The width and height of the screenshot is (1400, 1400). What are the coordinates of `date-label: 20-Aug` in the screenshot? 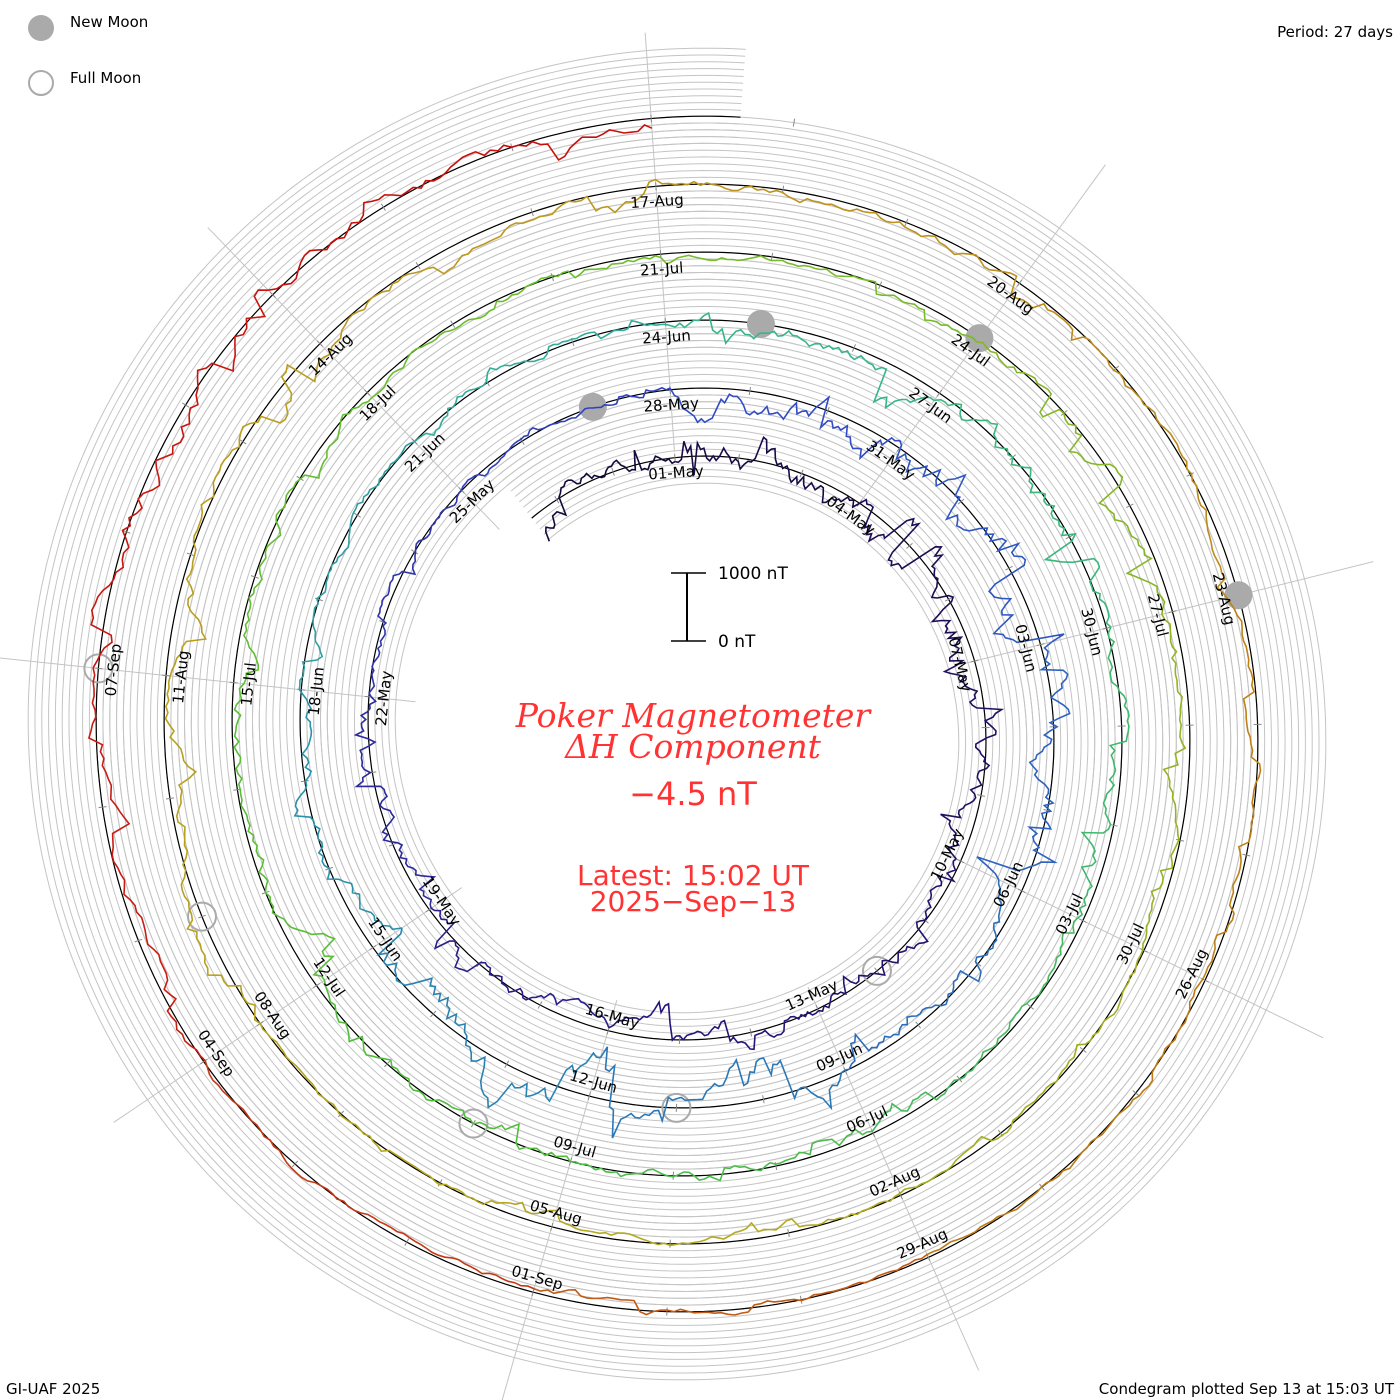 It's located at (1011, 295).